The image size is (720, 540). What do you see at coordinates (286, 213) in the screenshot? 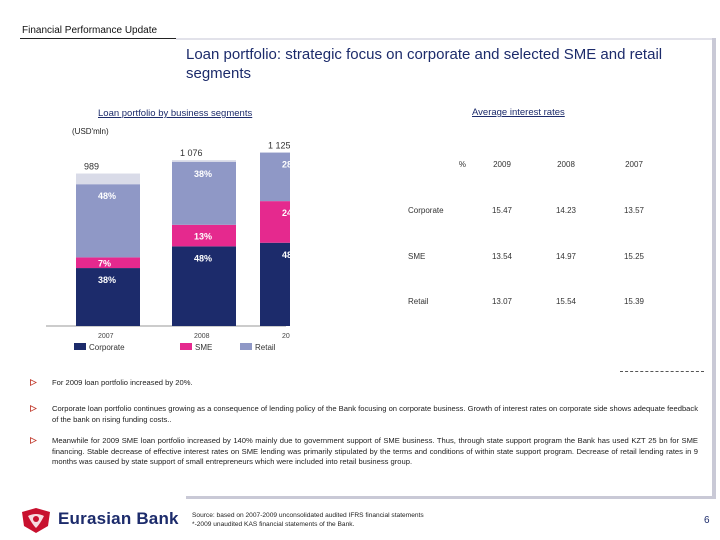
I see `data-label-sme-2009: 24%` at bounding box center [286, 213].